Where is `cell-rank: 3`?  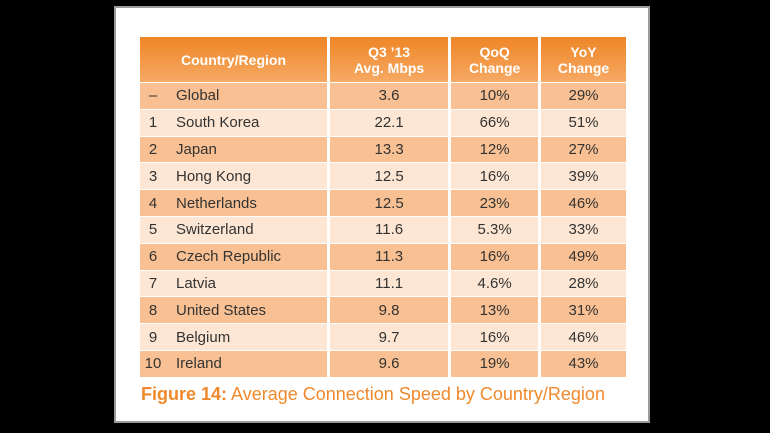
cell-rank: 3 is located at coordinates (153, 176).